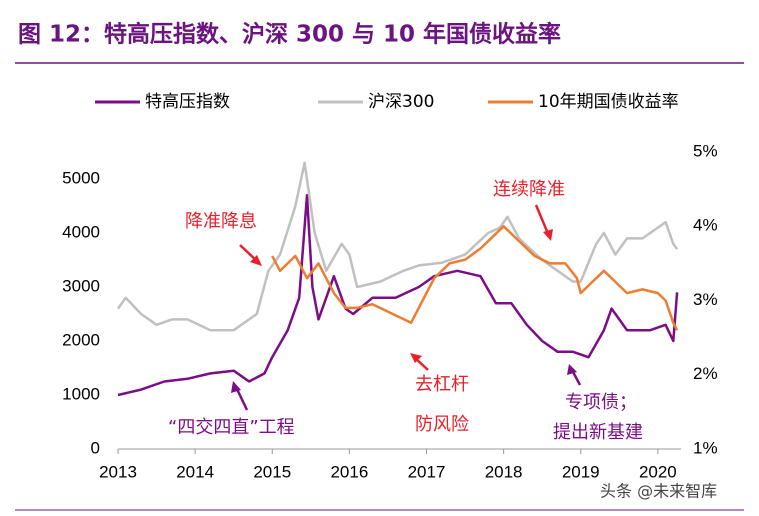 This screenshot has width=759, height=516. Describe the element at coordinates (705, 299) in the screenshot. I see `y2-tick-label: 3%` at that location.